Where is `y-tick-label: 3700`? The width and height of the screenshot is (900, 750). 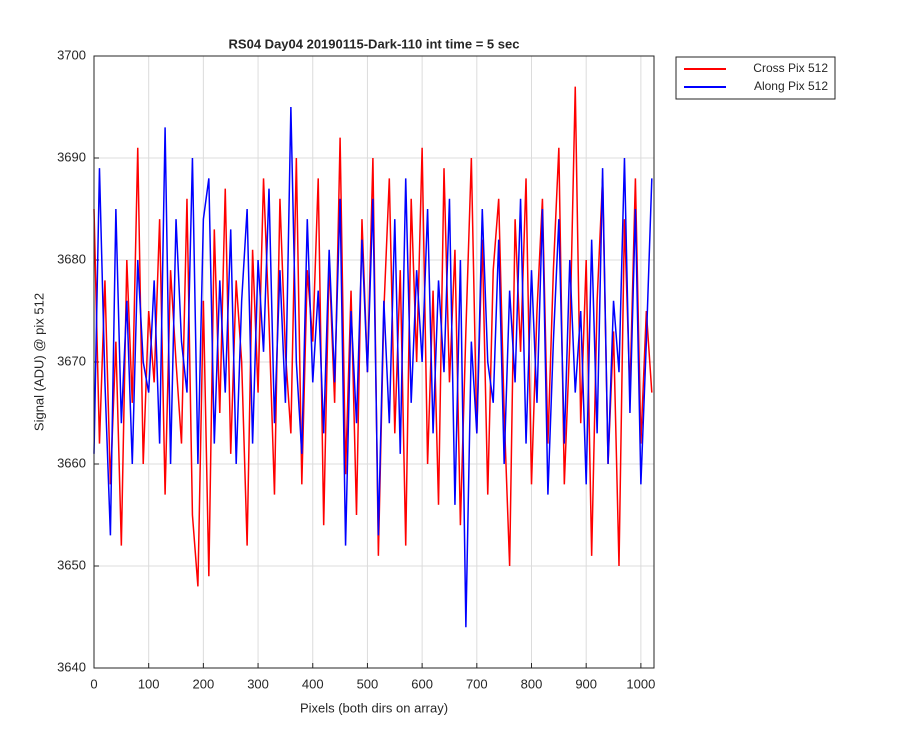
y-tick-label: 3700 is located at coordinates (71, 54).